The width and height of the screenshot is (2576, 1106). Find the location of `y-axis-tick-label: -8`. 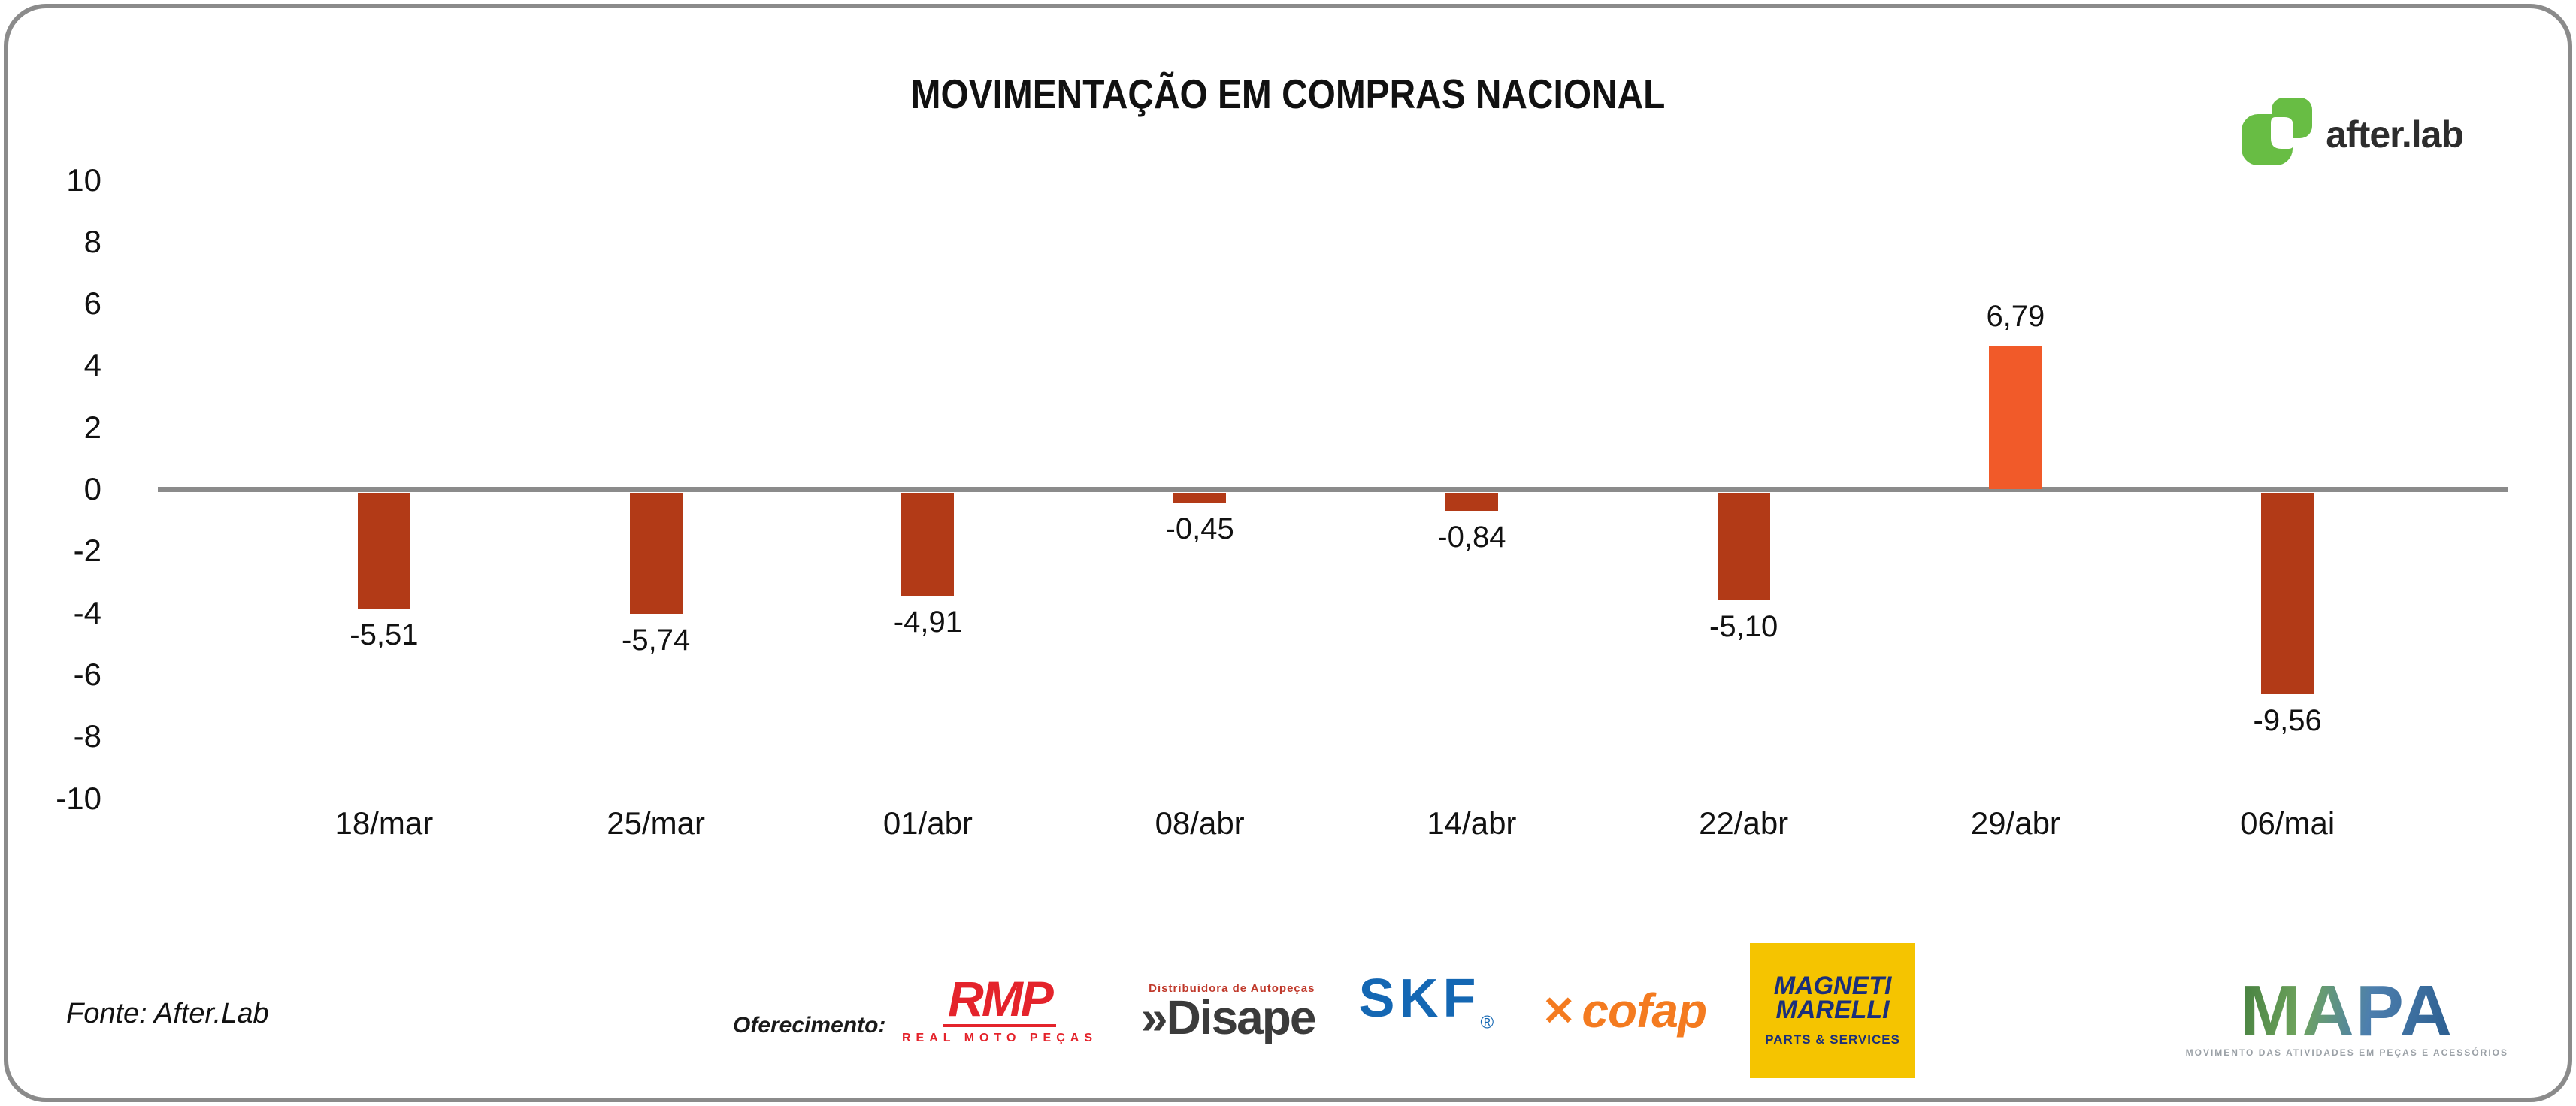

y-axis-tick-label: -8 is located at coordinates (87, 736).